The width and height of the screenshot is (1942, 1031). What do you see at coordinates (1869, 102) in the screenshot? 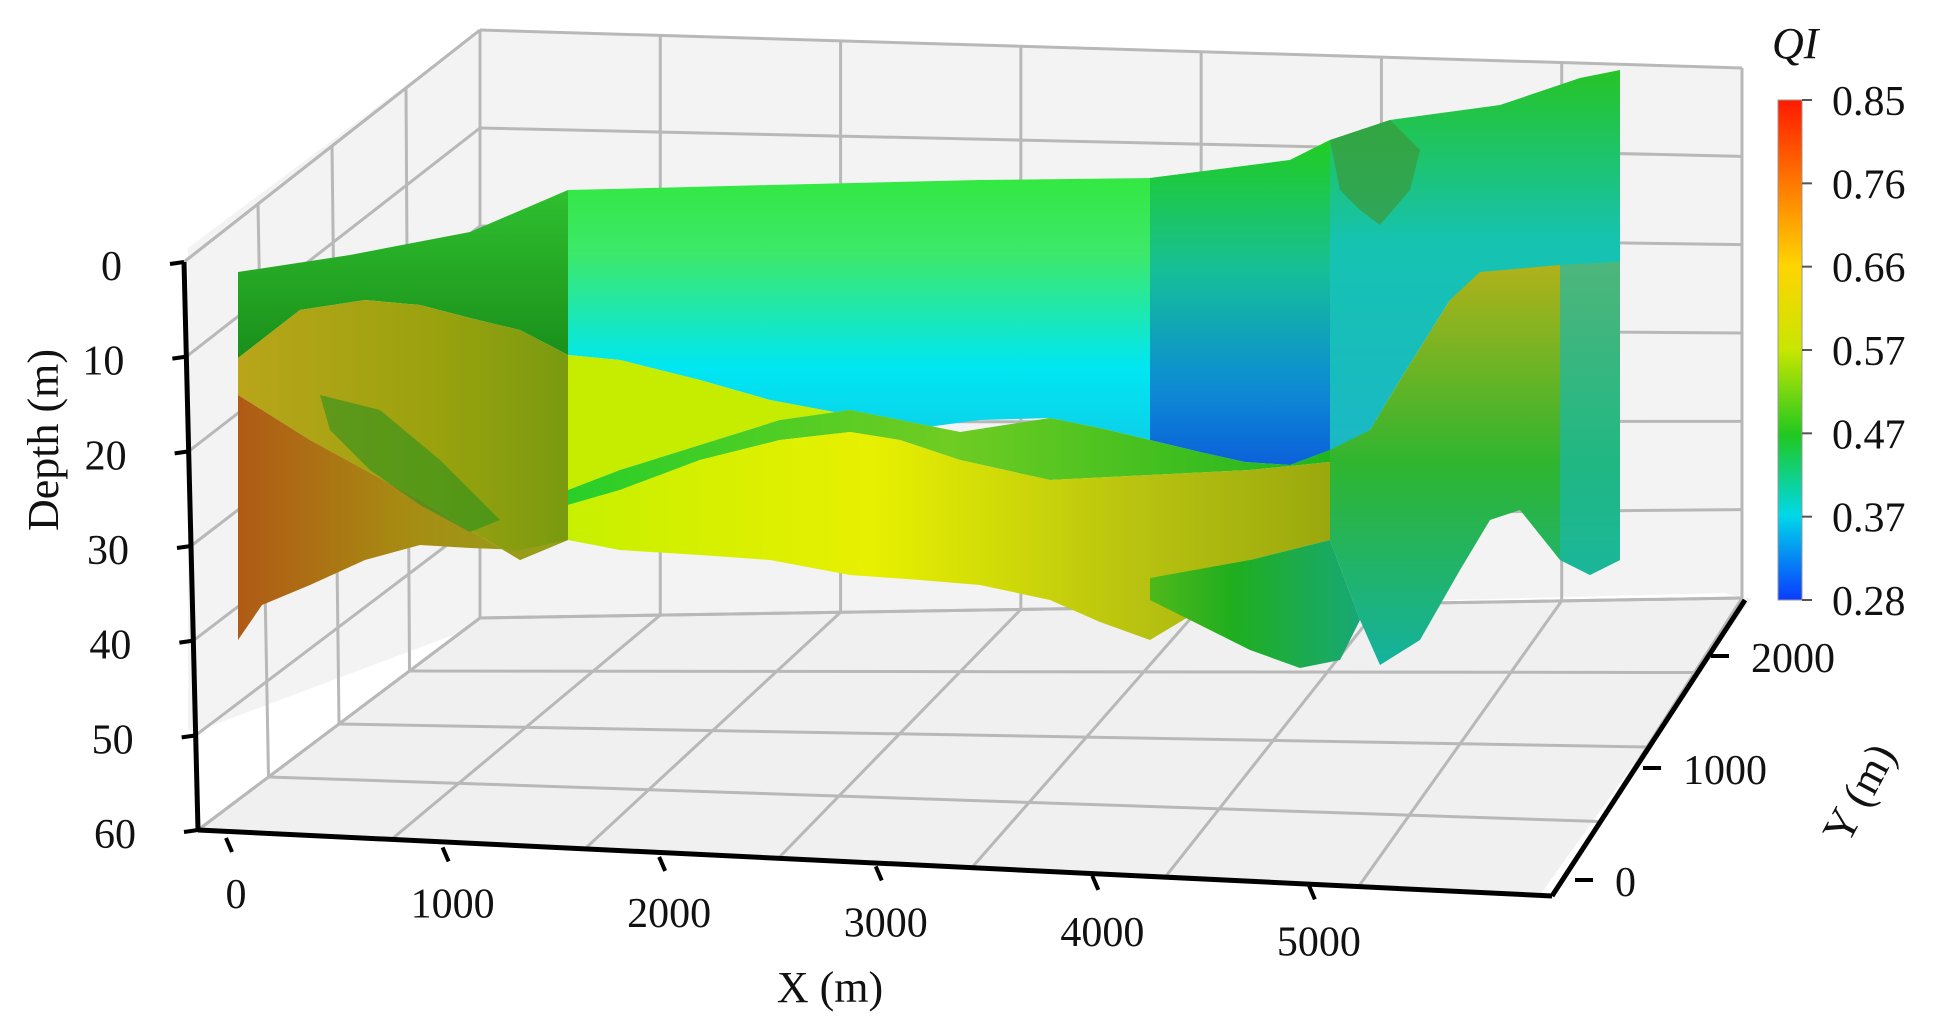
I see `colorbar-tick-label: 0.85` at bounding box center [1869, 102].